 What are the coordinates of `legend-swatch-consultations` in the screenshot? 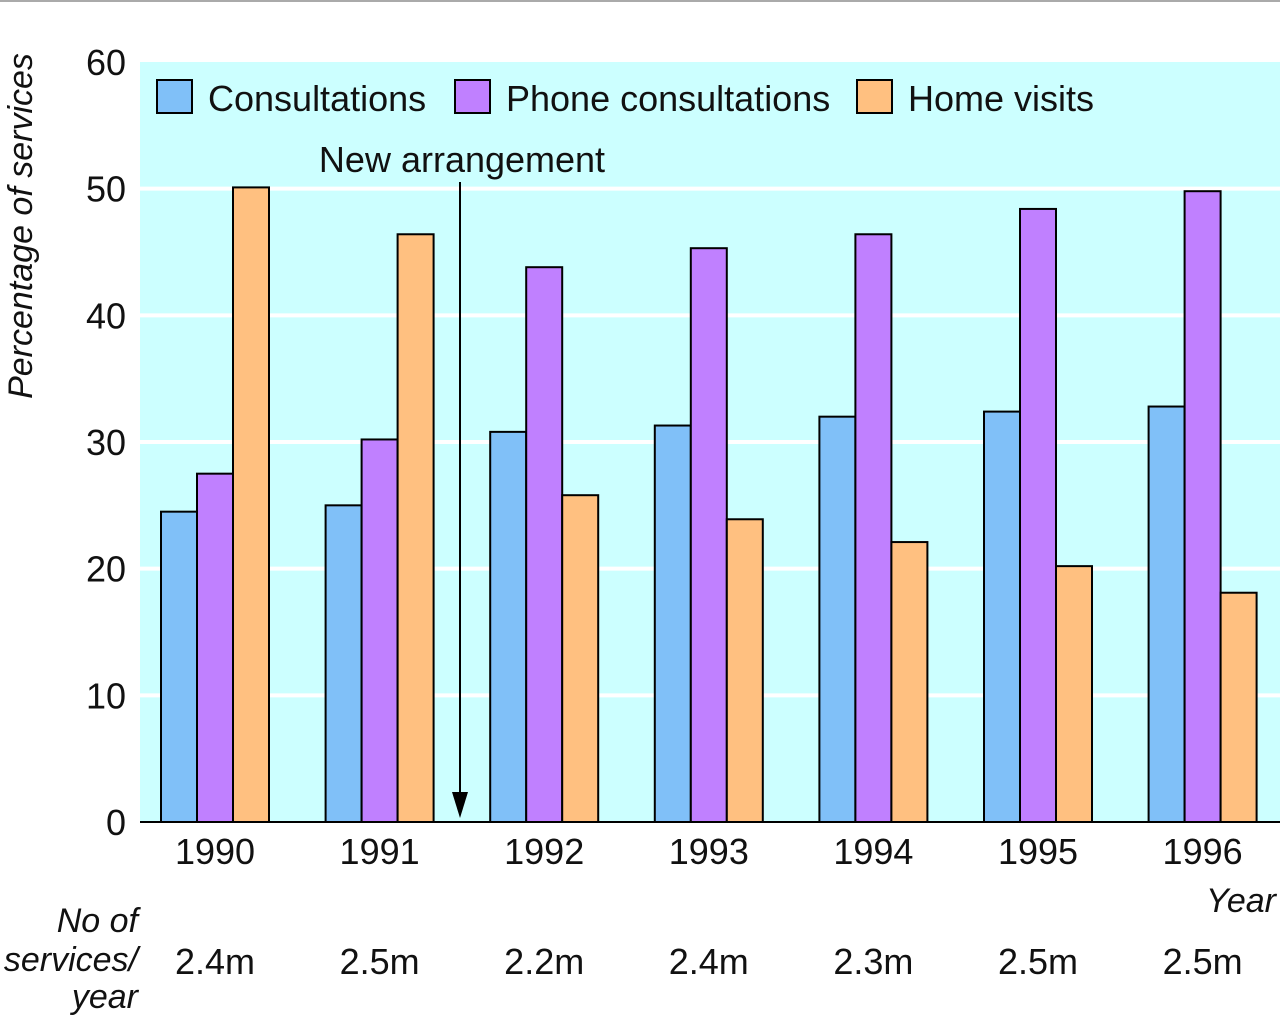 It's located at (174, 96).